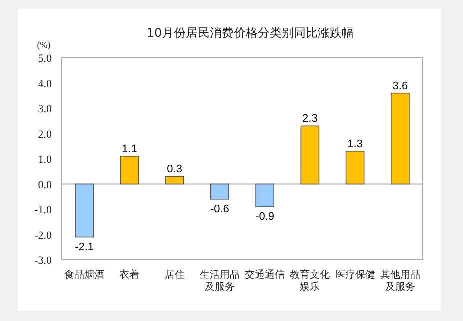 This screenshot has width=463, height=321. What do you see at coordinates (250, 33) in the screenshot?
I see `chart-title: 10月份居民消费价格分类别同比涨跌幅` at bounding box center [250, 33].